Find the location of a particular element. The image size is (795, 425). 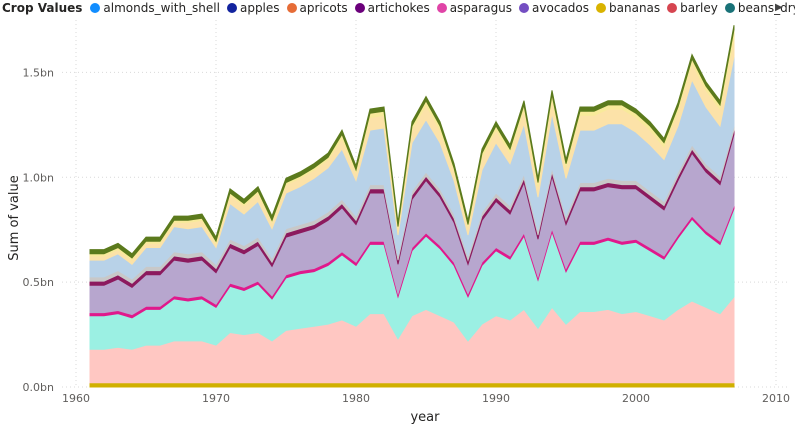

x-tick-label: 1980 is located at coordinates (356, 398).